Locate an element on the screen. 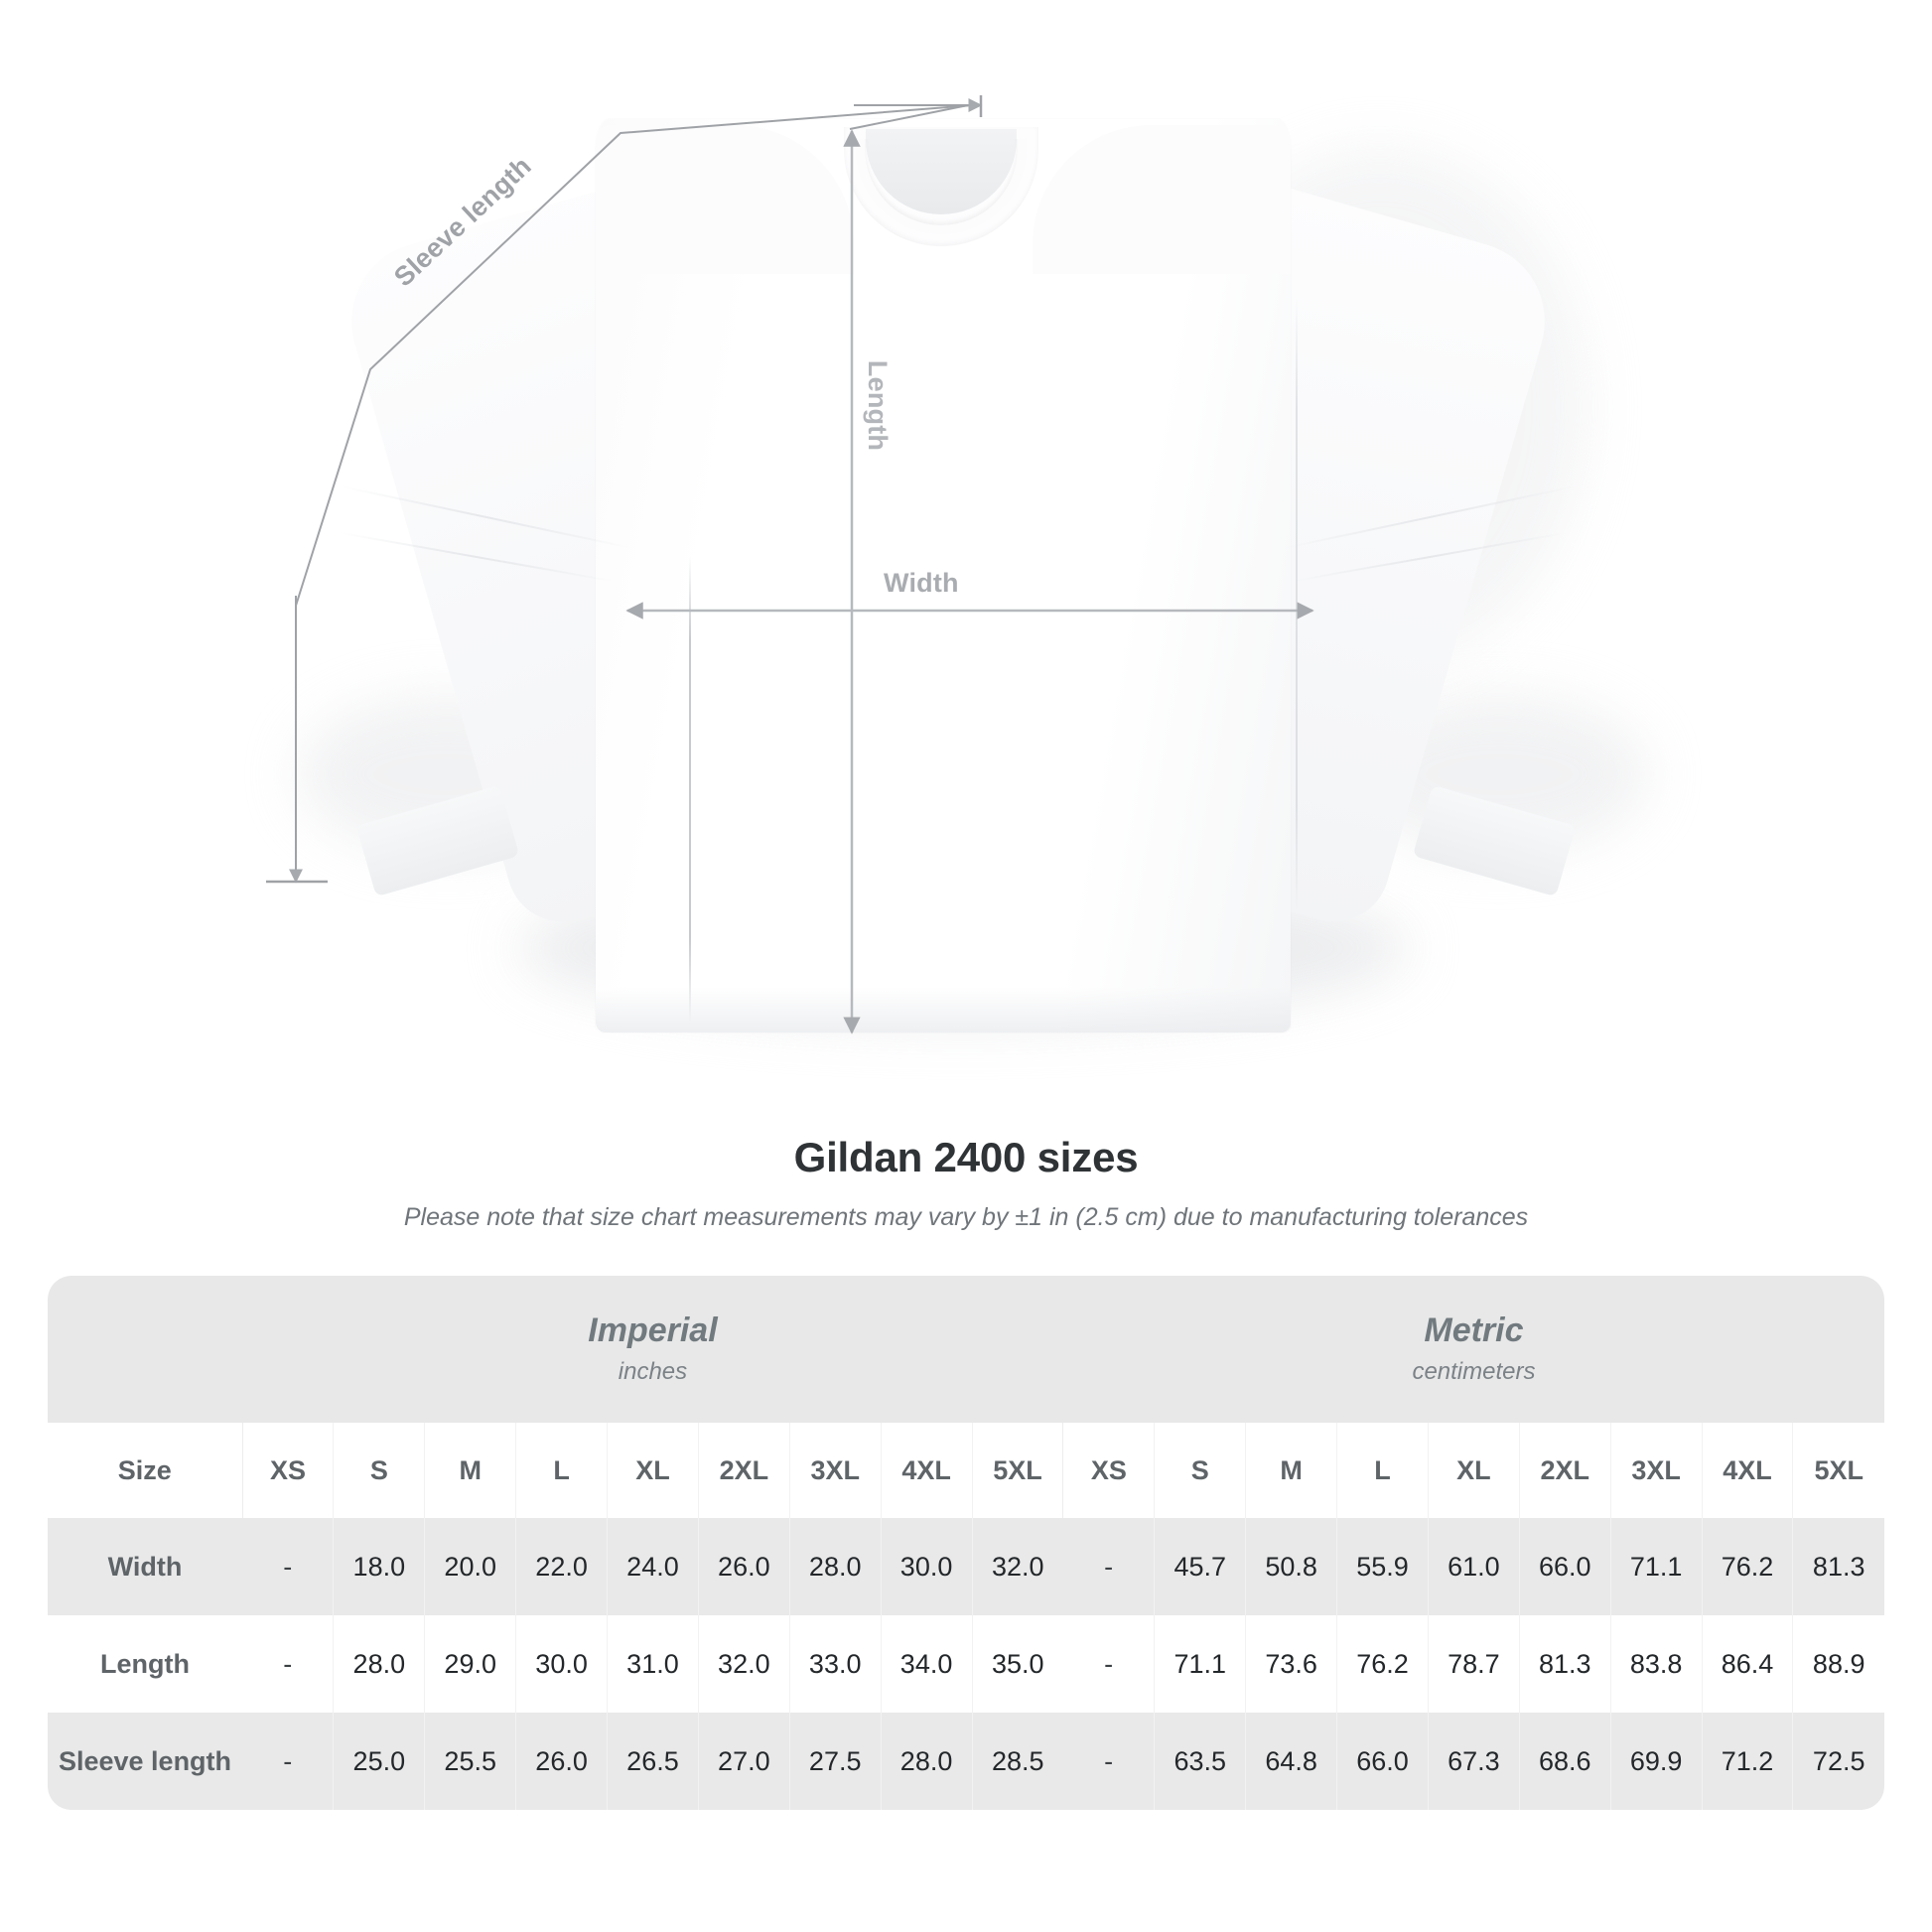  size-header-imperial-3xl: 3XL is located at coordinates (835, 1470).